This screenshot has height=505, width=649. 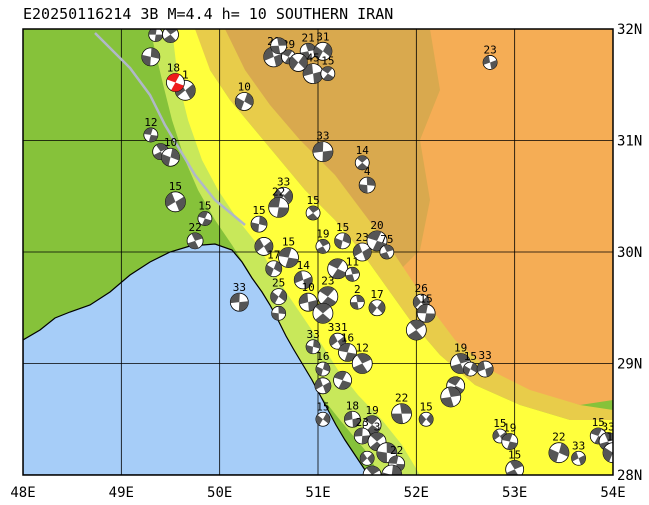 What do you see at coordinates (386, 239) in the screenshot?
I see `event-depth-label: 75` at bounding box center [386, 239].